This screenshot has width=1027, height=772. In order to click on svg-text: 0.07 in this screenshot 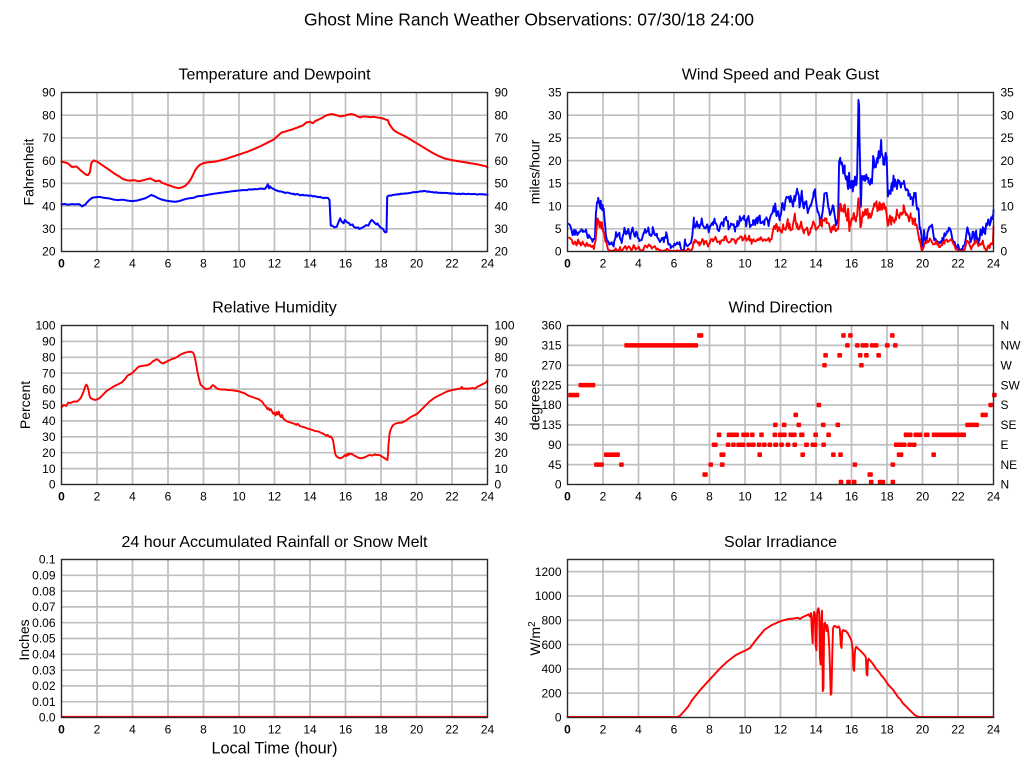, I will do `click(44, 607)`.